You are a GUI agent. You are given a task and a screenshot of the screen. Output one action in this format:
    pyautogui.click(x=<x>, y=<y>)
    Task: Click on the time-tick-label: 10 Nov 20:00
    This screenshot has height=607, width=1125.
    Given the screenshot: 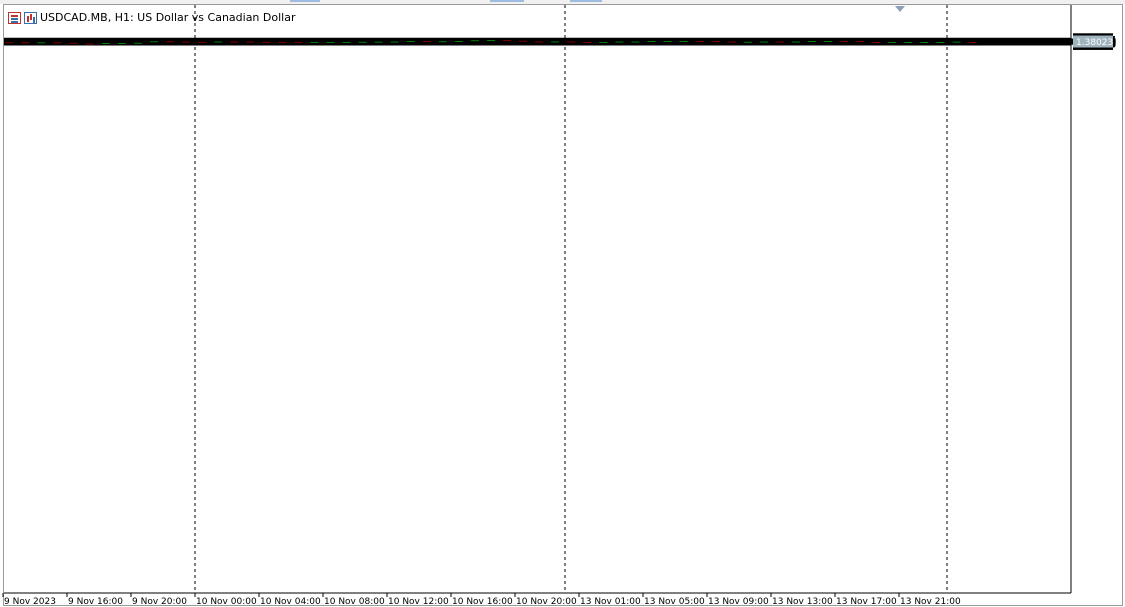 What is the action you would take?
    pyautogui.click(x=546, y=602)
    